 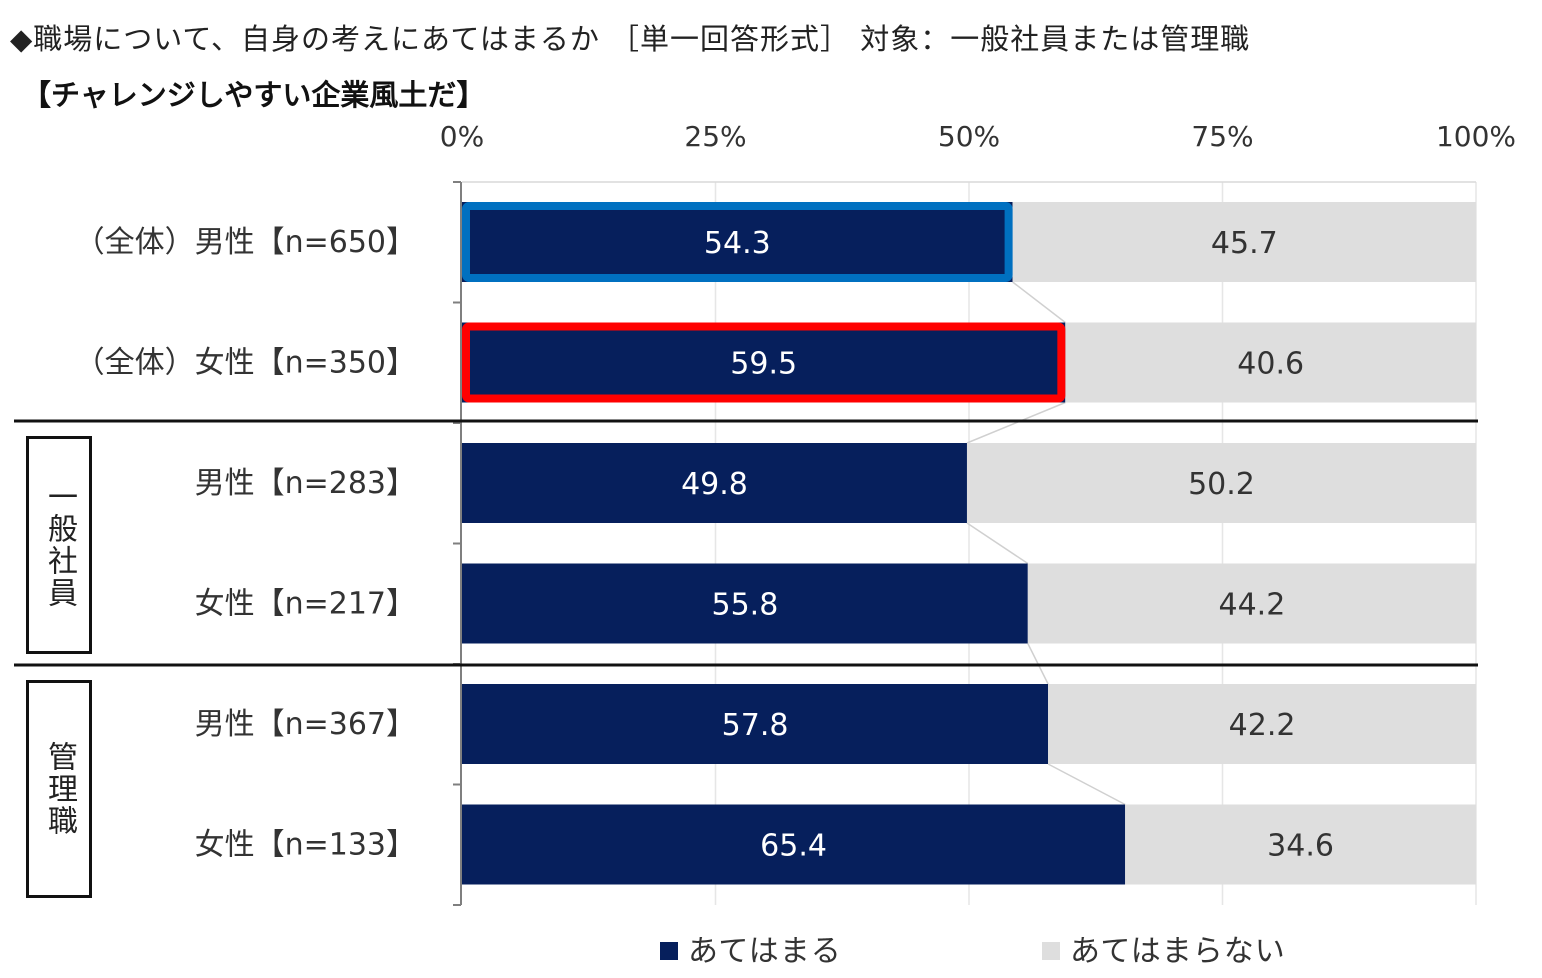 I want to click on legend-item-not-applies: あてはまらない, so click(x=1164, y=948).